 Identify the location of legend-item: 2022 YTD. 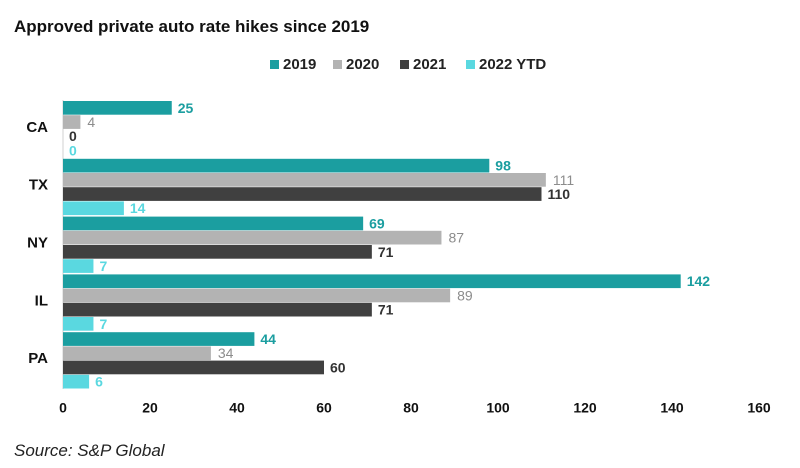
(506, 64).